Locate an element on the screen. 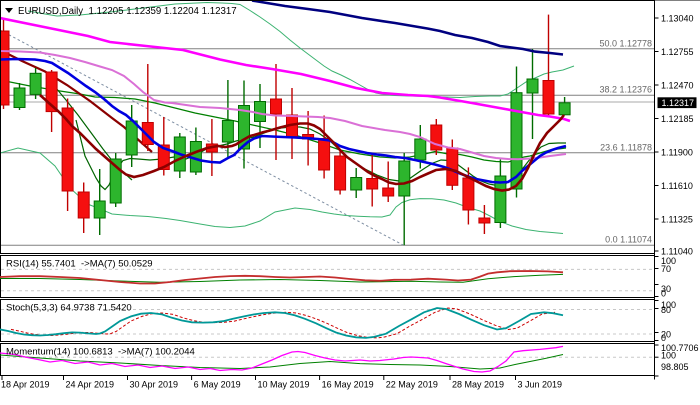 This screenshot has height=405, width=700. svg-text: 70 is located at coordinates (666, 269).